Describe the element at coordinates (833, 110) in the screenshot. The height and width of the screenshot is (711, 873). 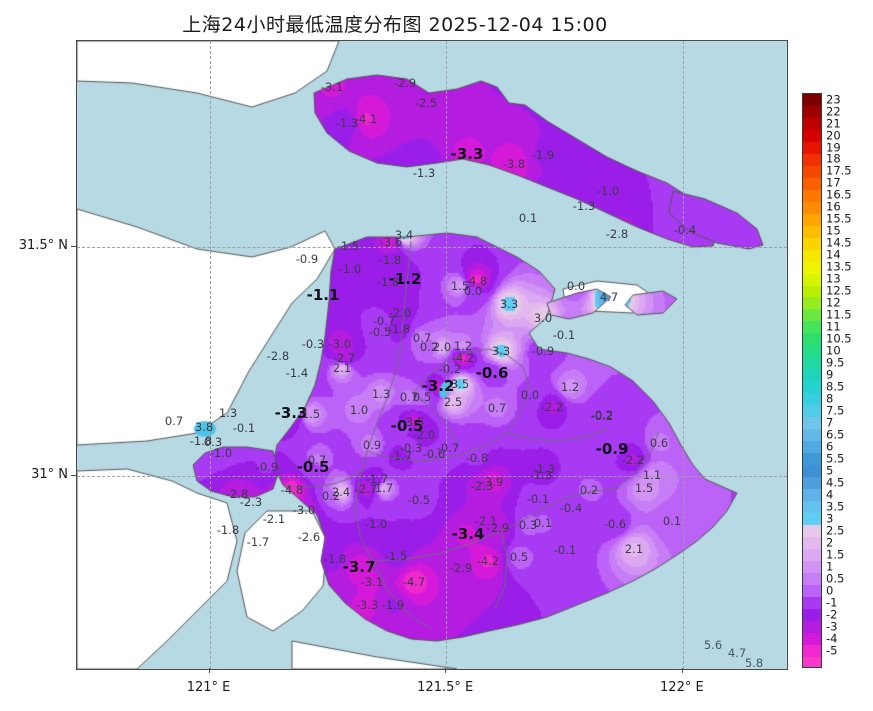
I see `colorbar-tick-label: 22` at that location.